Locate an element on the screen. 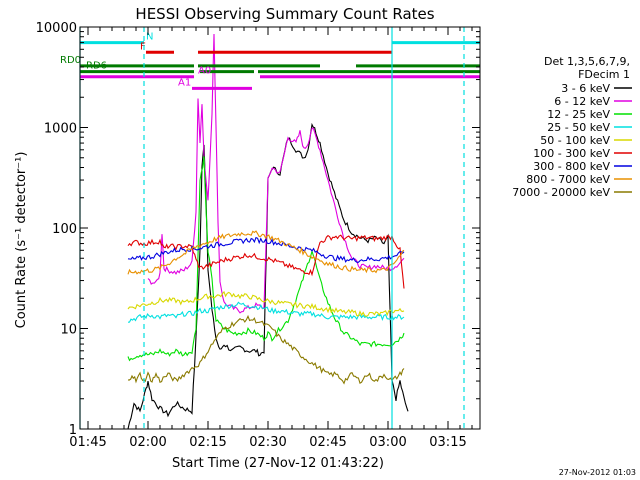 The height and width of the screenshot is (480, 640). flag-label-a1: A1 is located at coordinates (184, 82).